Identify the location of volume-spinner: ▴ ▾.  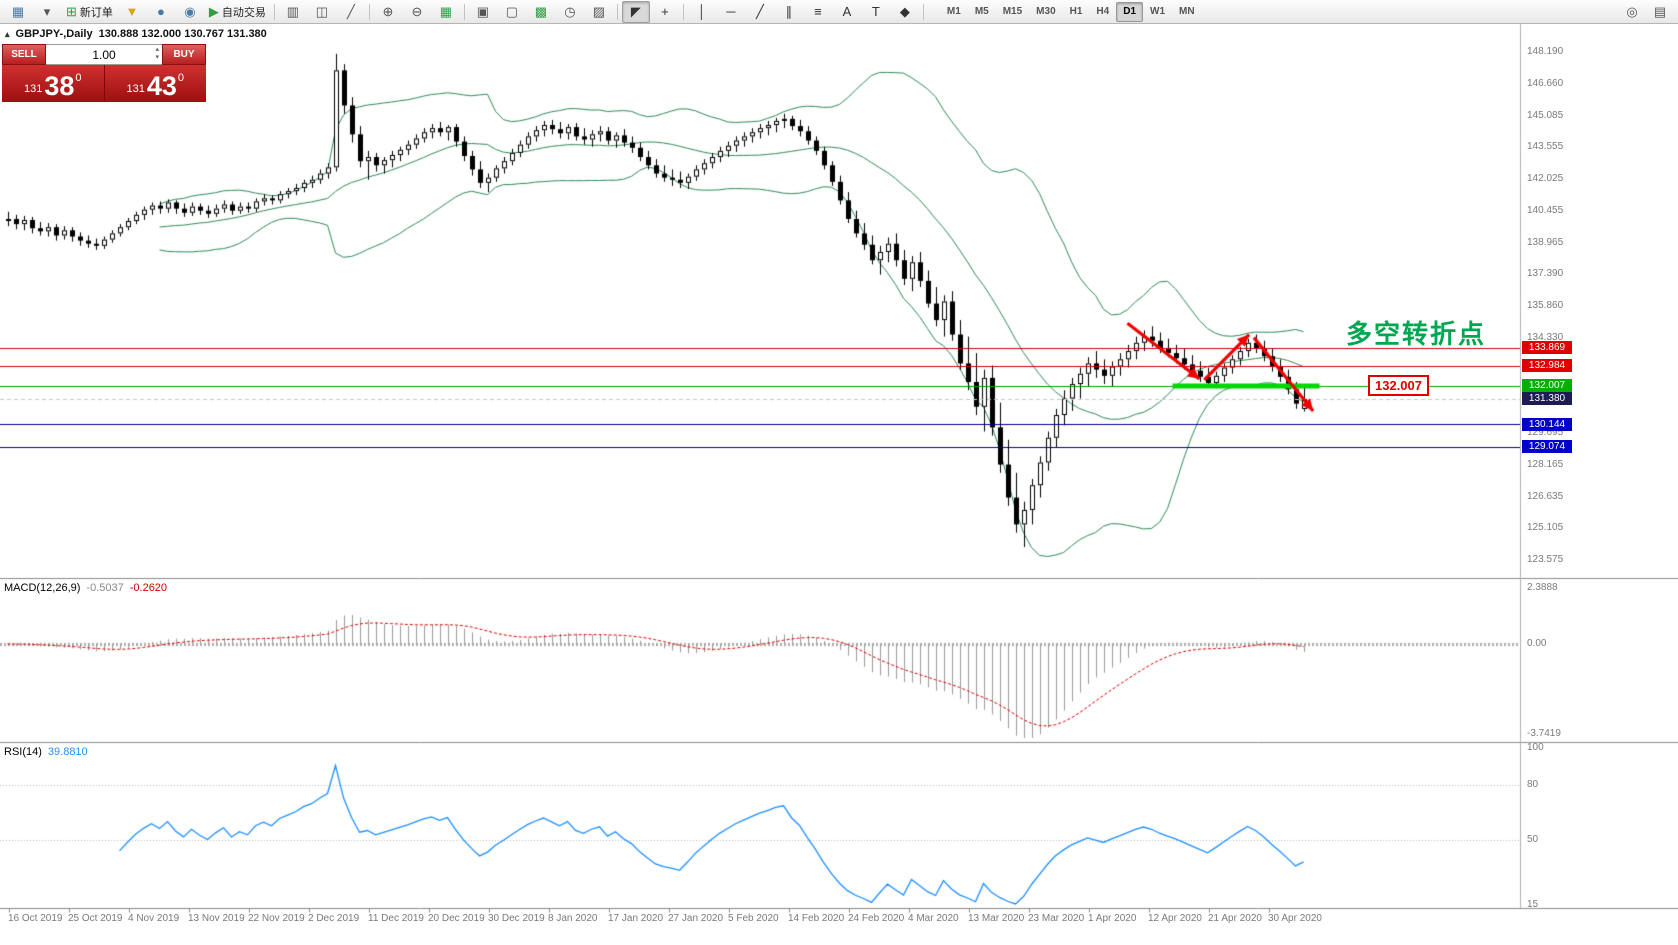
(157, 54).